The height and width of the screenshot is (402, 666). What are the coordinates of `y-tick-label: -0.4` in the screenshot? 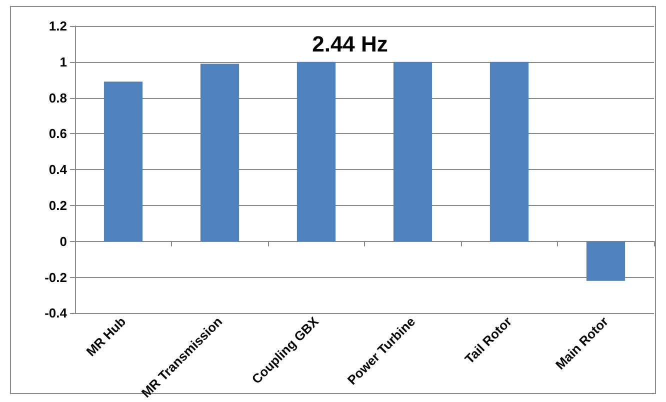 It's located at (56, 313).